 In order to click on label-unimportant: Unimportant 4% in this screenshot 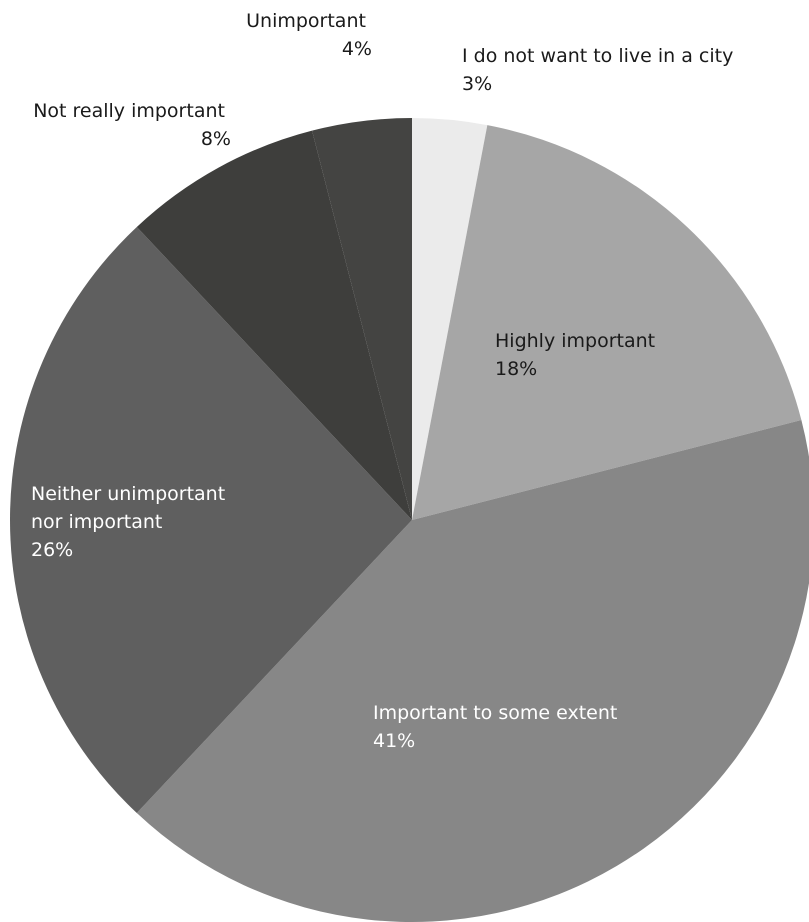, I will do `click(309, 35)`.